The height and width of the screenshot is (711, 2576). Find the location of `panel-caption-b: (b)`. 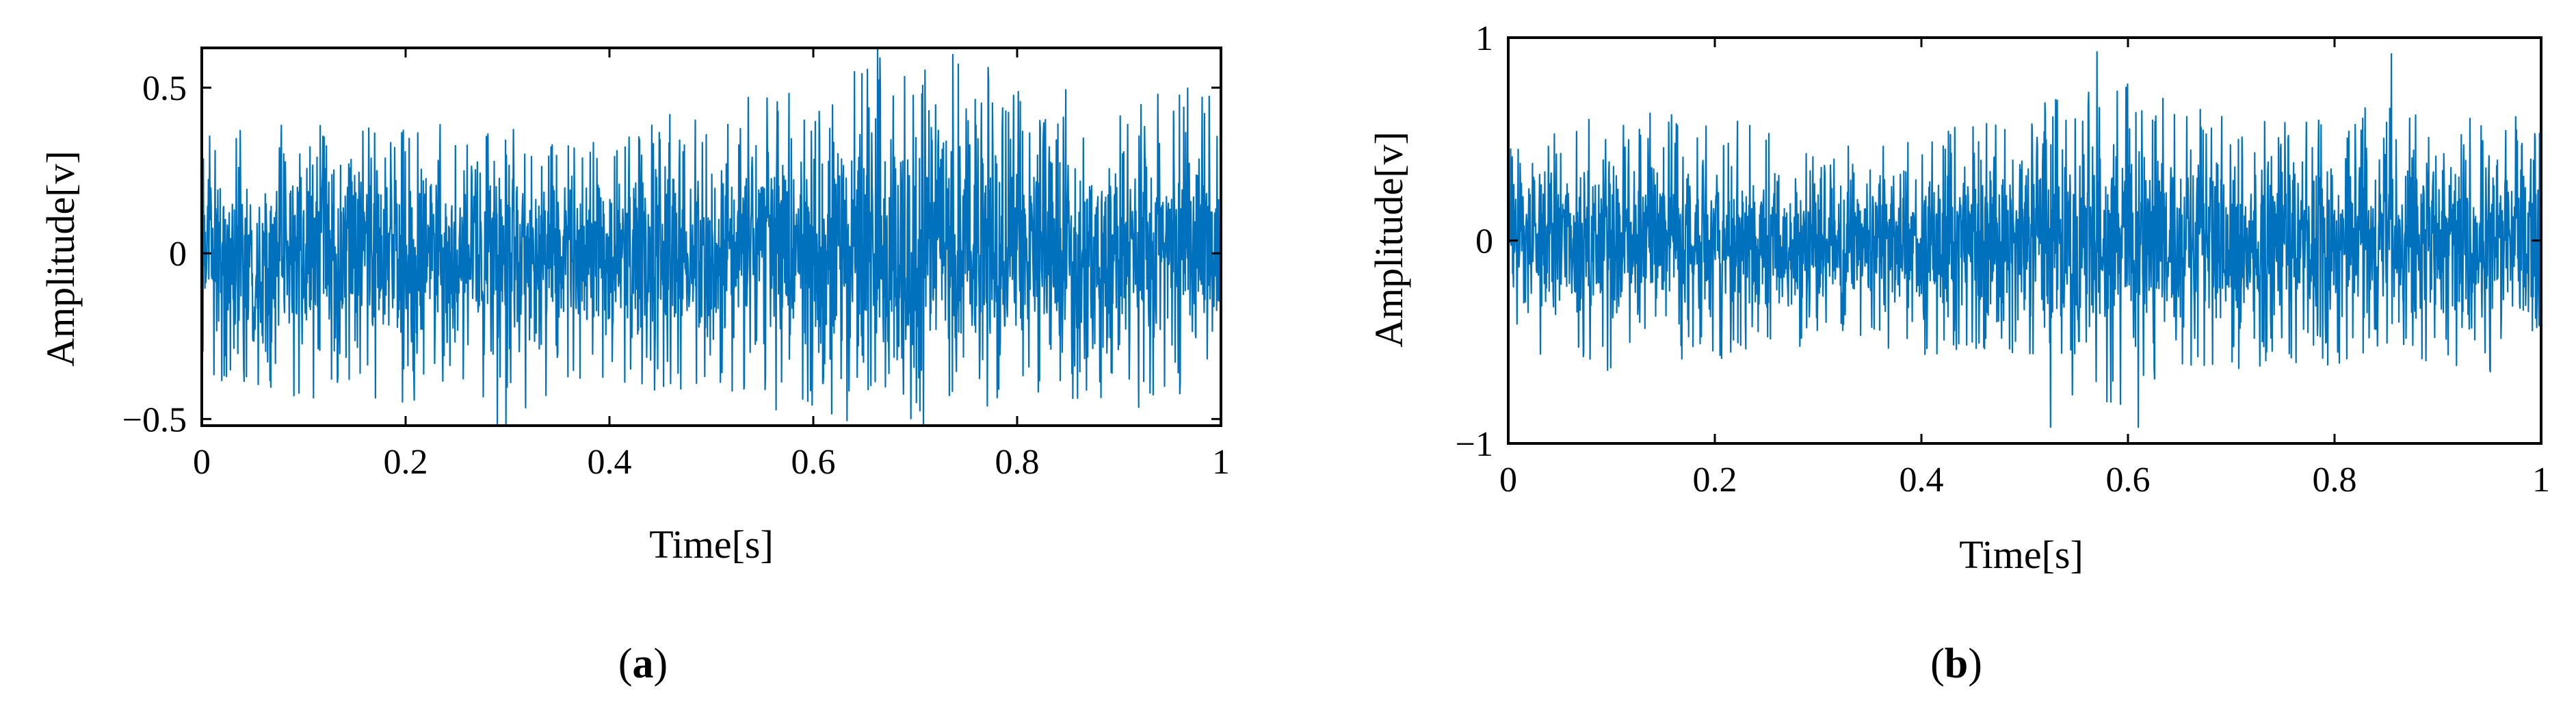

panel-caption-b: (b) is located at coordinates (1956, 664).